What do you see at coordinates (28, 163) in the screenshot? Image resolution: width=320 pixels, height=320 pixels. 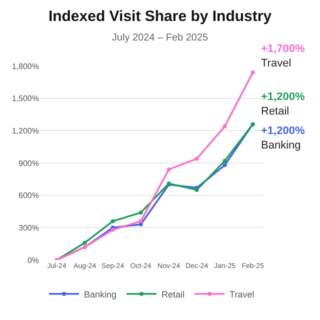 I see `y-tick-label: 900%` at bounding box center [28, 163].